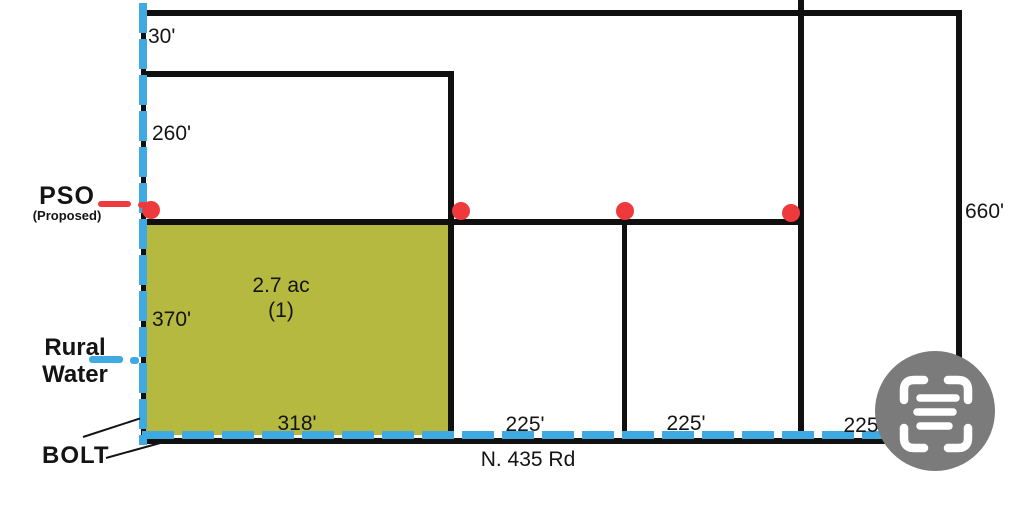 Image resolution: width=1024 pixels, height=519 pixels. Describe the element at coordinates (297, 423) in the screenshot. I see `dimension-label-318: 318'` at that location.